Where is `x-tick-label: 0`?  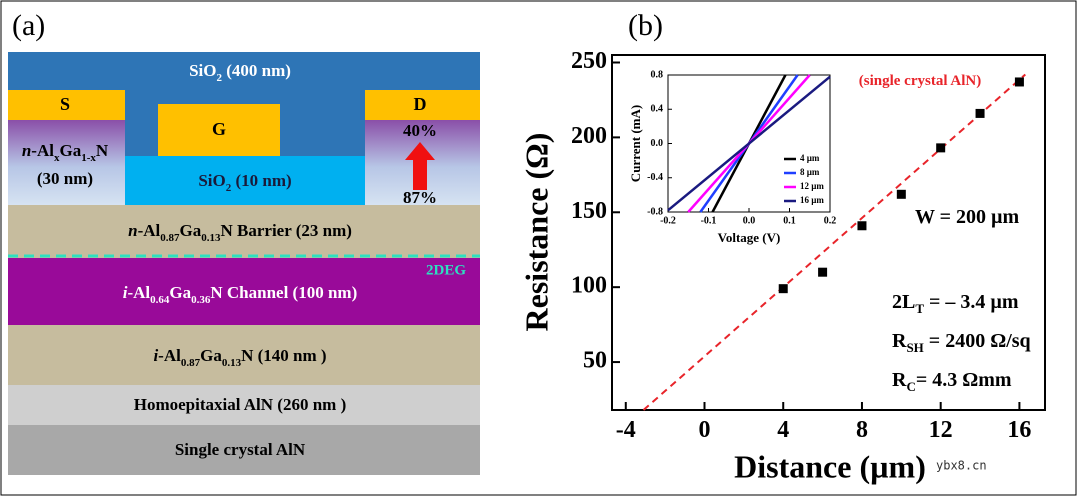
x-tick-label: 0 is located at coordinates (705, 430).